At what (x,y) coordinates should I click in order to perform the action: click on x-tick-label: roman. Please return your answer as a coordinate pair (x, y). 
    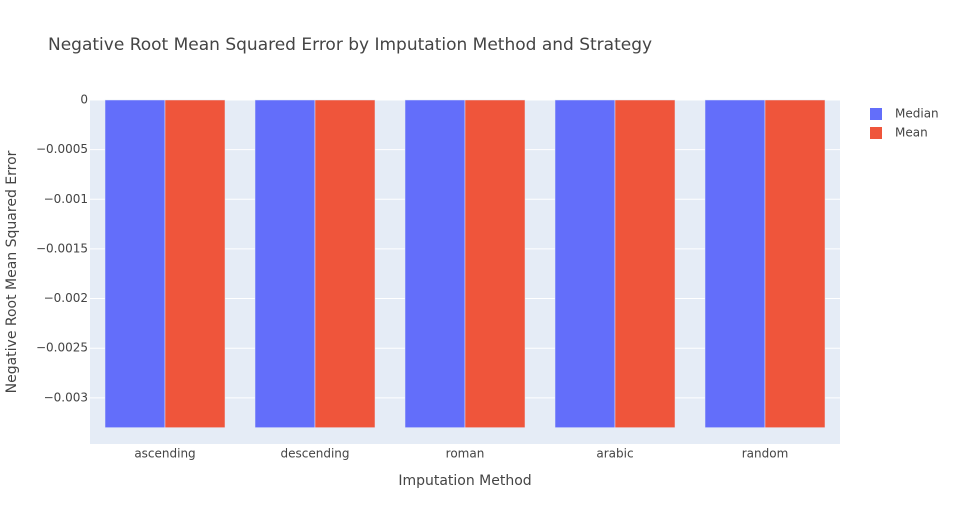
    Looking at the image, I should click on (465, 454).